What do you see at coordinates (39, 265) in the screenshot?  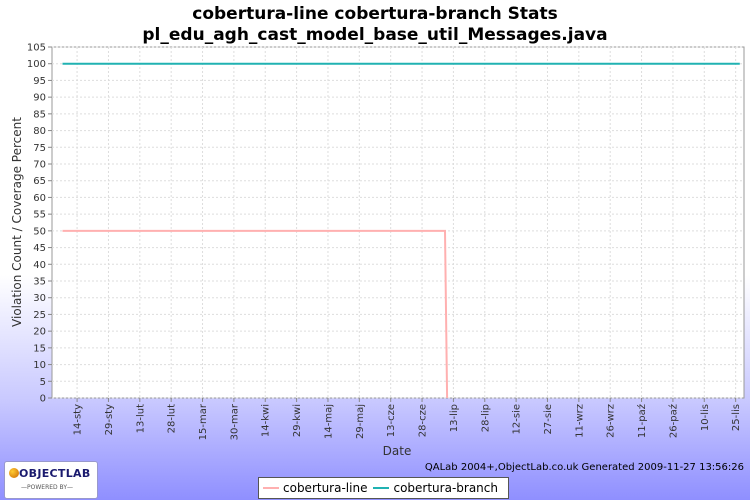 I see `y-tick-label: 40` at bounding box center [39, 265].